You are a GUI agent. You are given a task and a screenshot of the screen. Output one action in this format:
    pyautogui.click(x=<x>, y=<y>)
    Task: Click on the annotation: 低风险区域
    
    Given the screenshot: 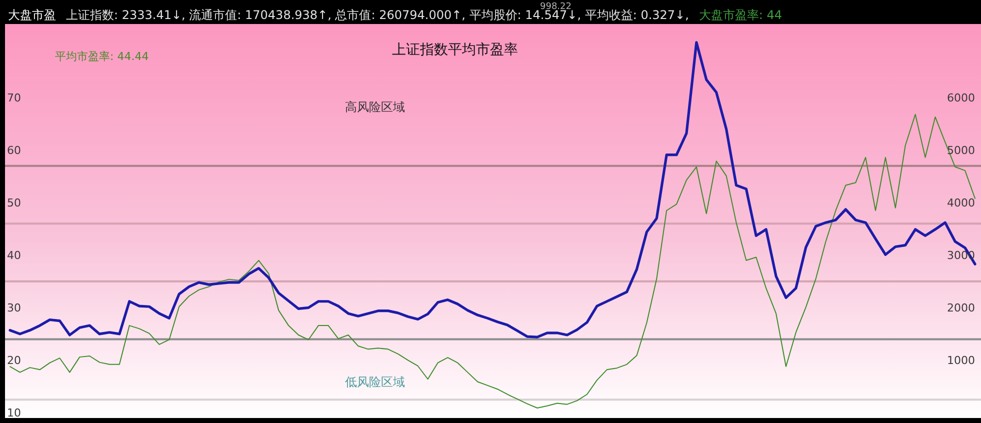 What is the action you would take?
    pyautogui.click(x=375, y=382)
    